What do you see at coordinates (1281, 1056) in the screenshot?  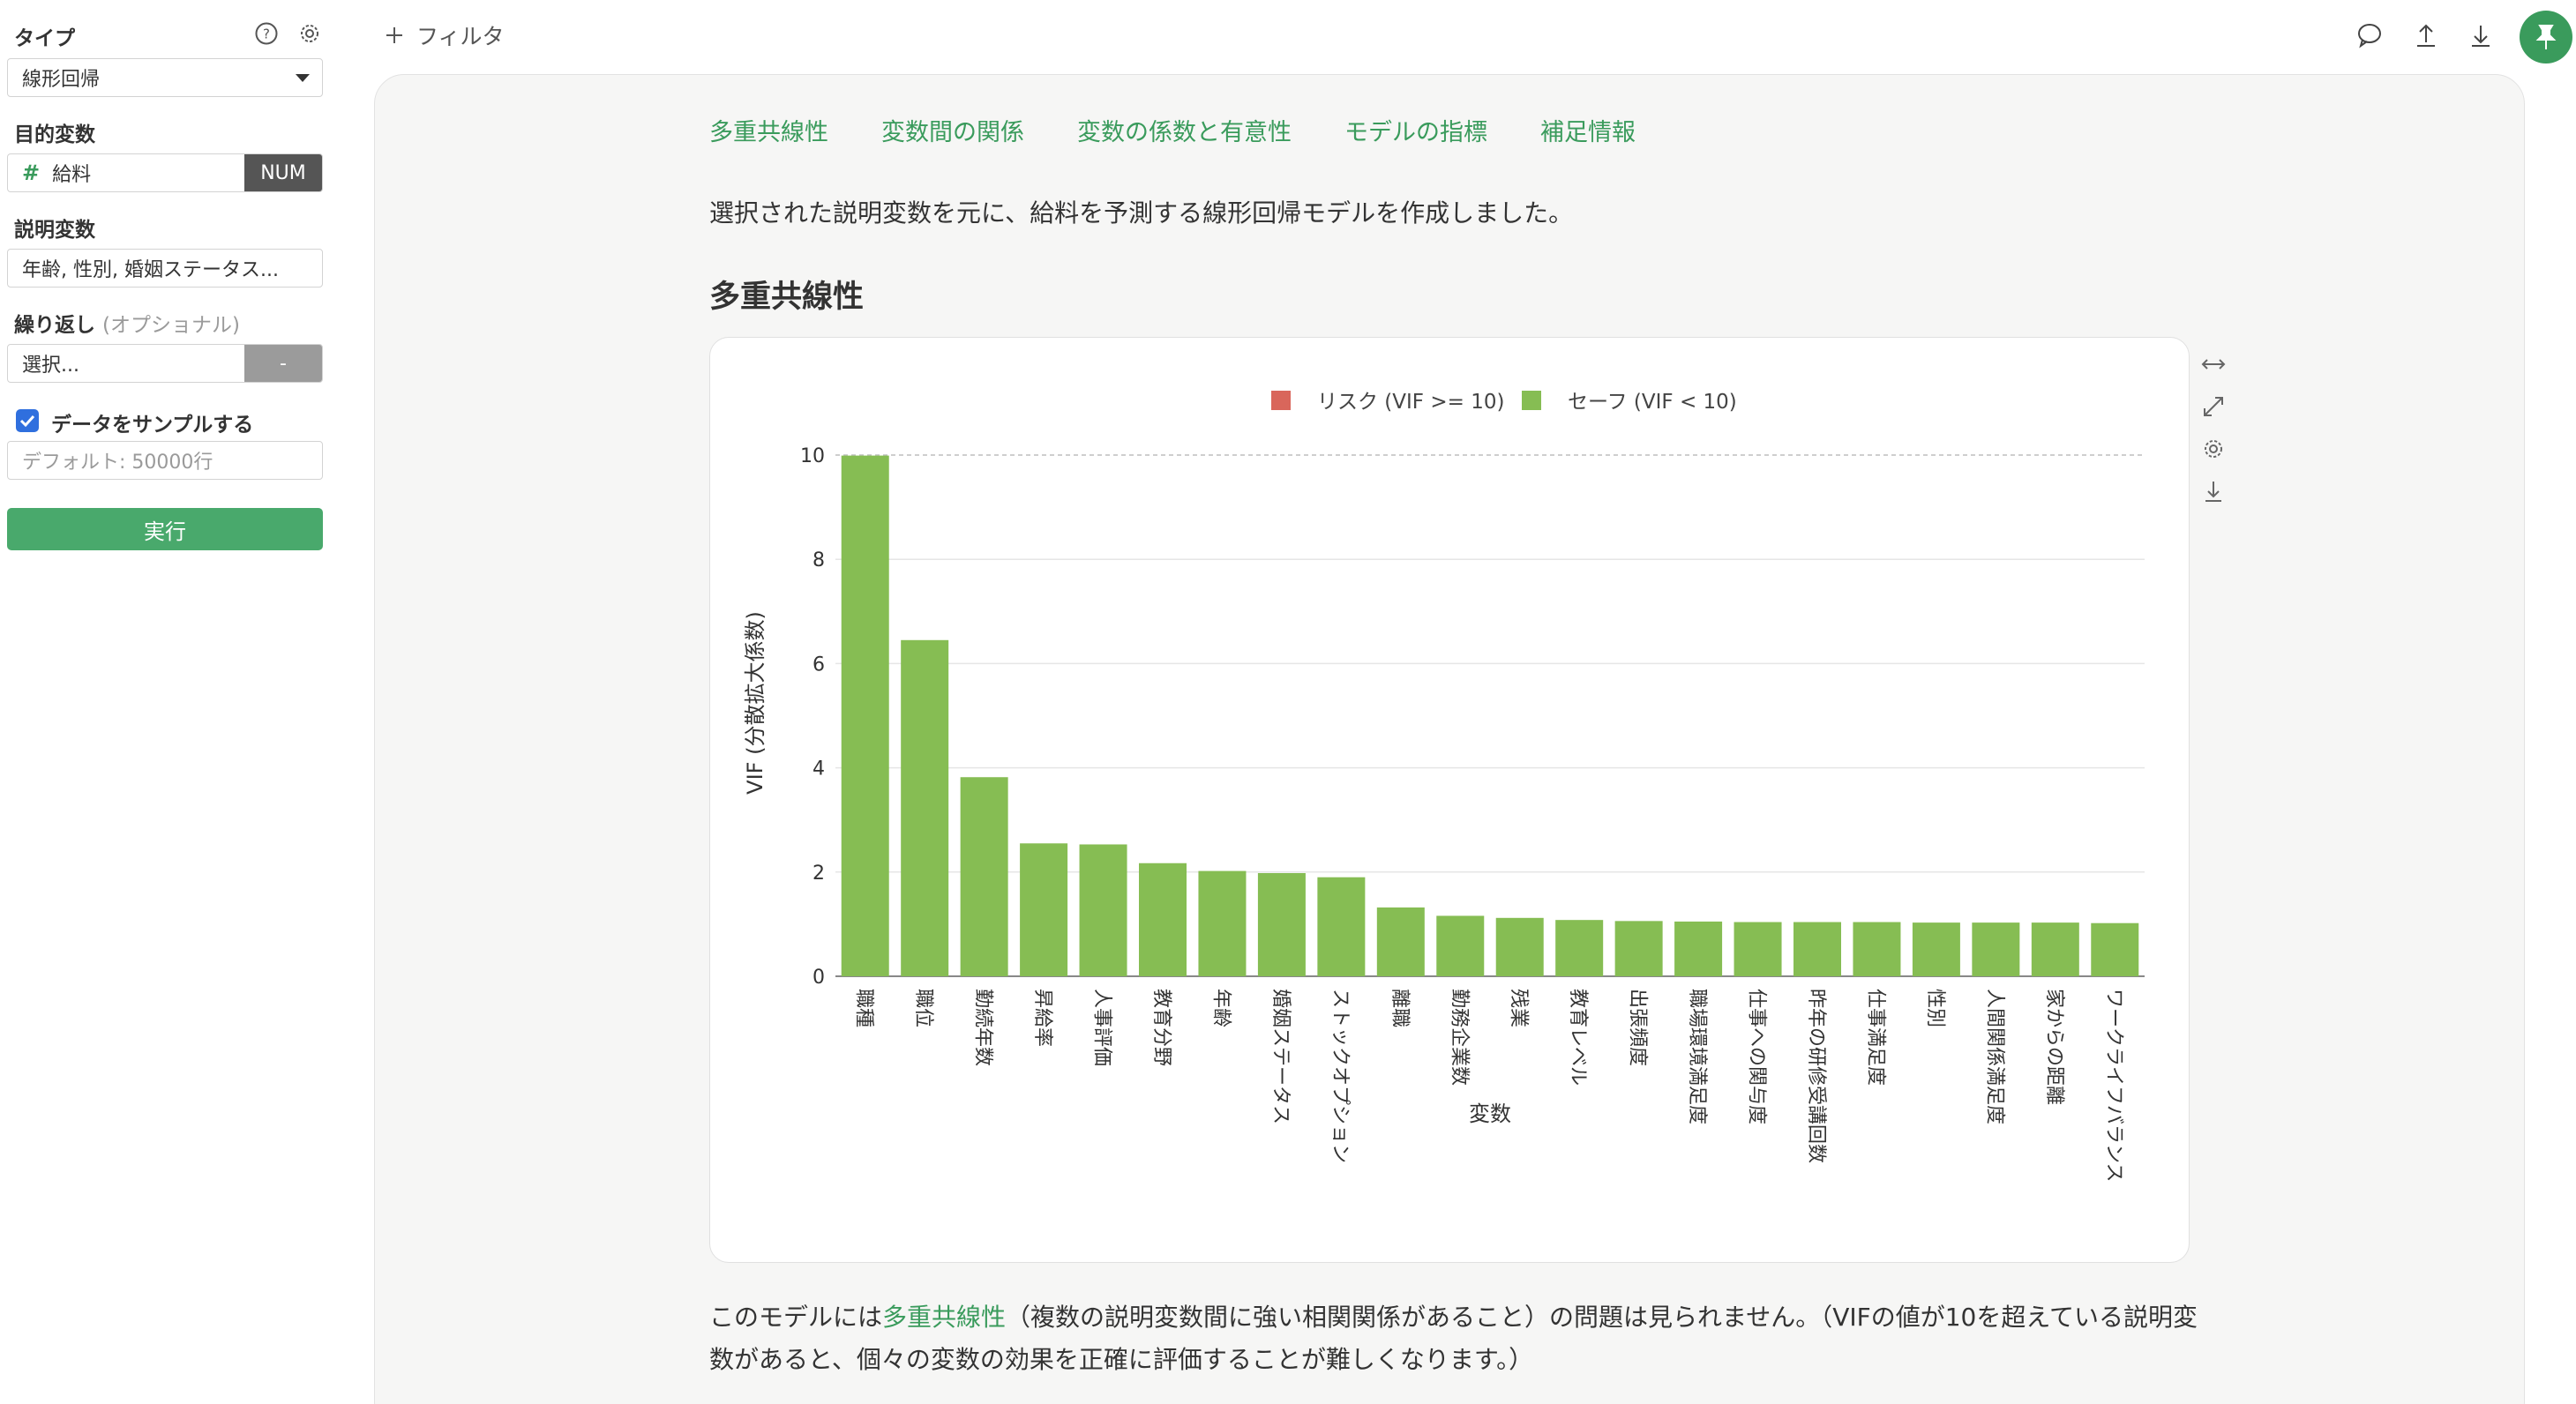 I see `x-tick-label: 婚姻ステータス` at bounding box center [1281, 1056].